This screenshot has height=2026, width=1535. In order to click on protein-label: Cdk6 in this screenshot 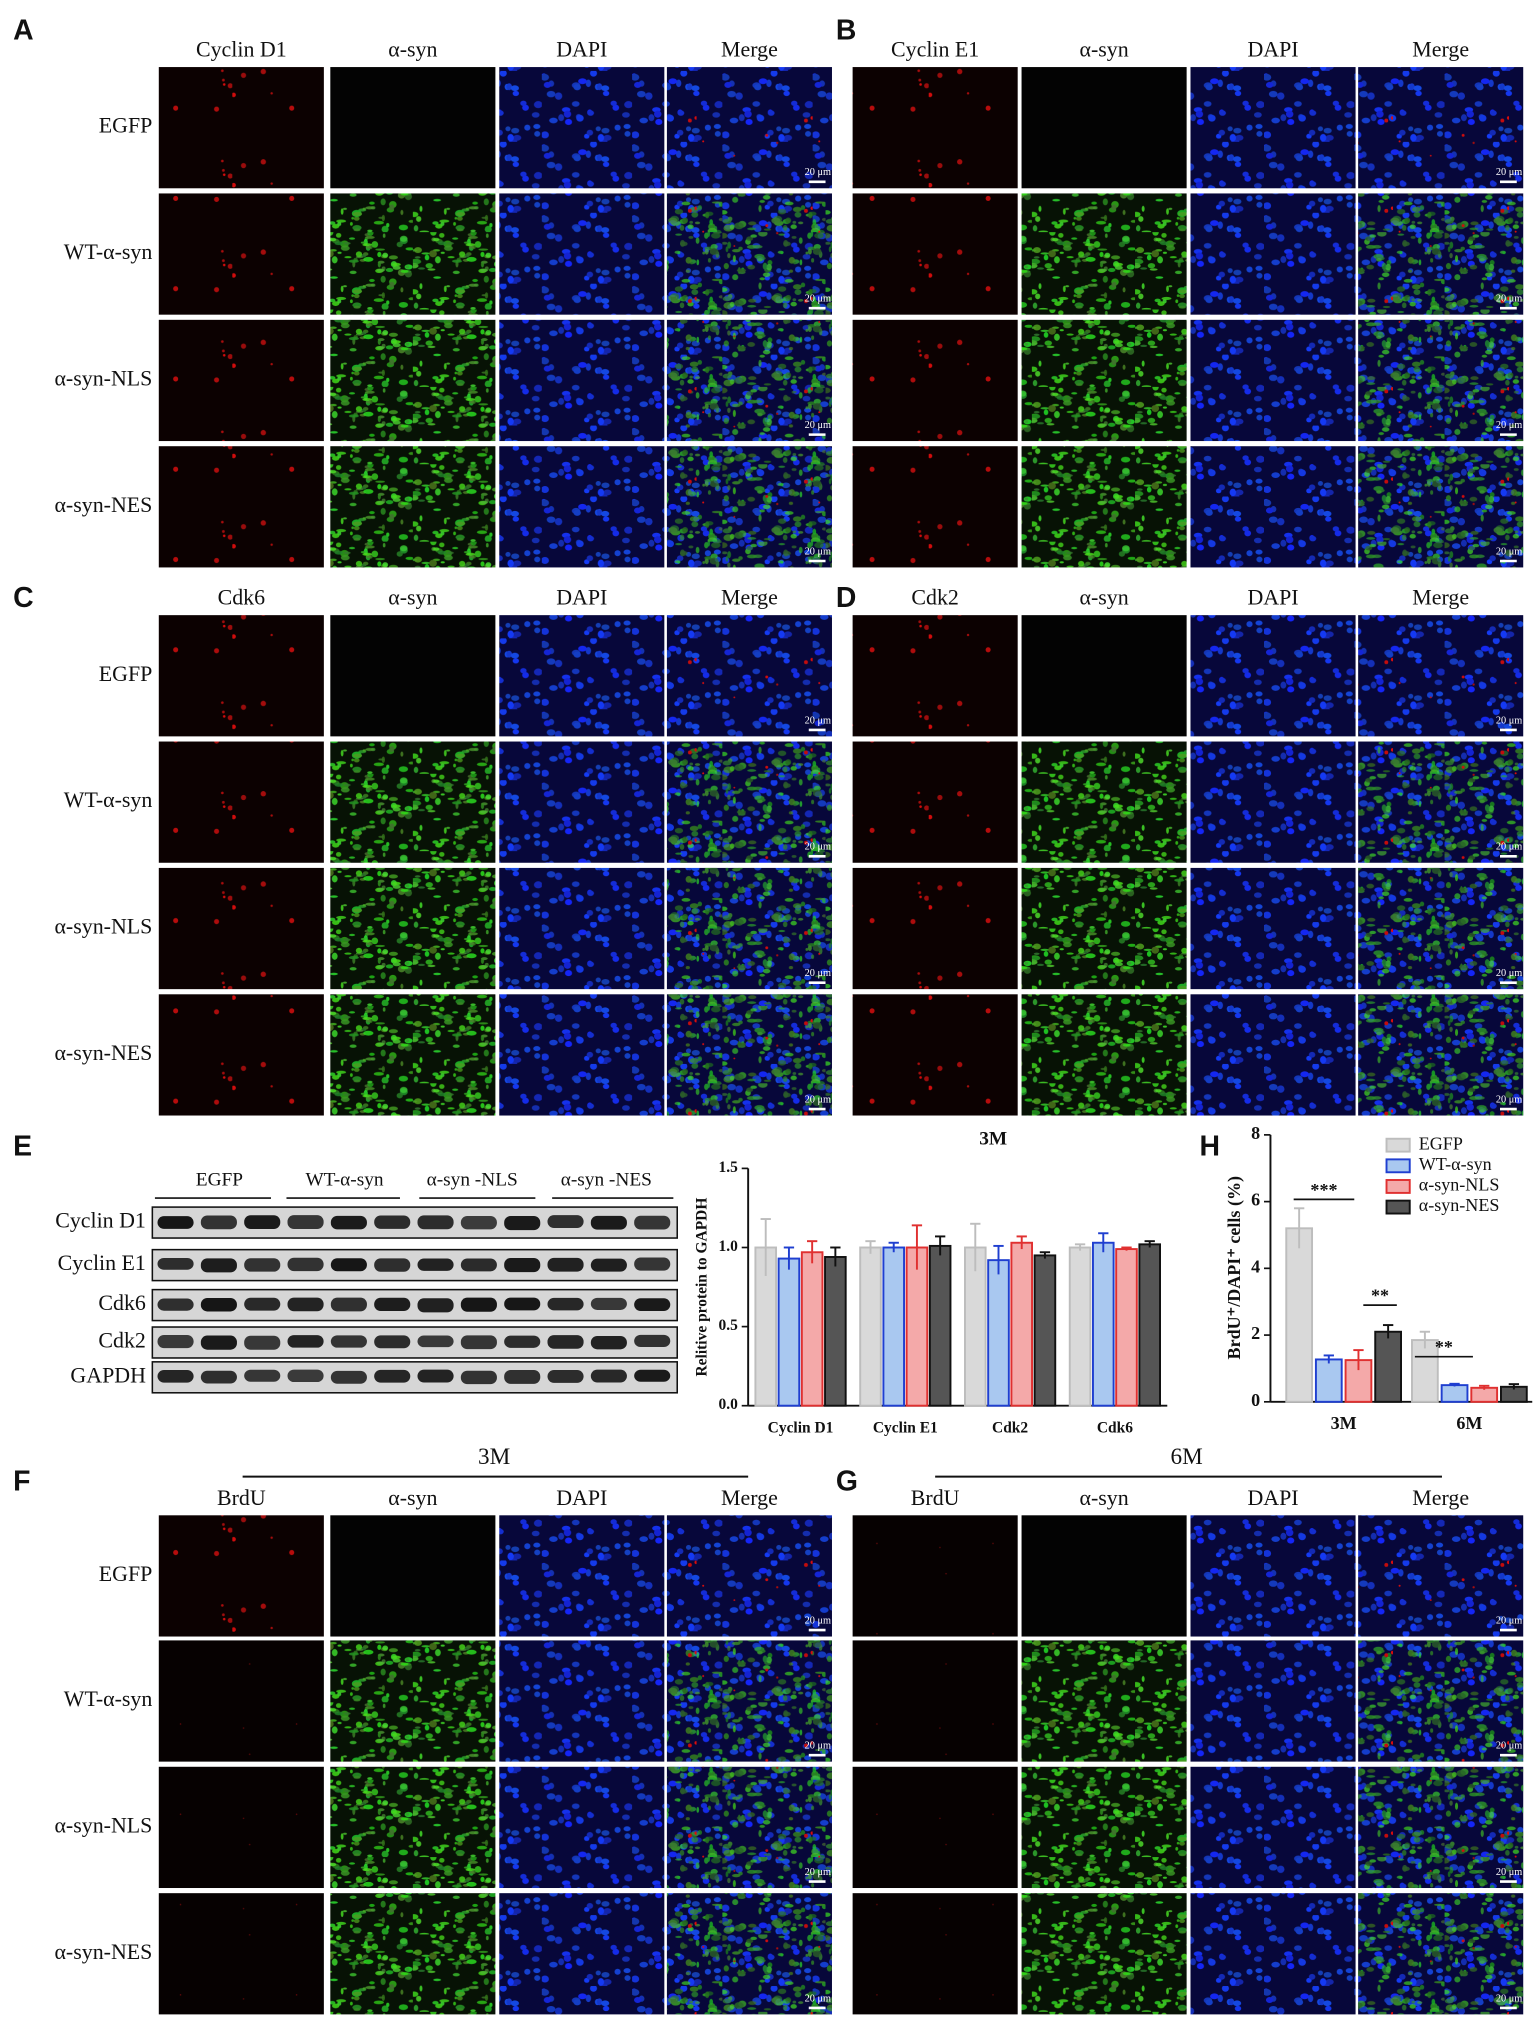, I will do `click(122, 1302)`.